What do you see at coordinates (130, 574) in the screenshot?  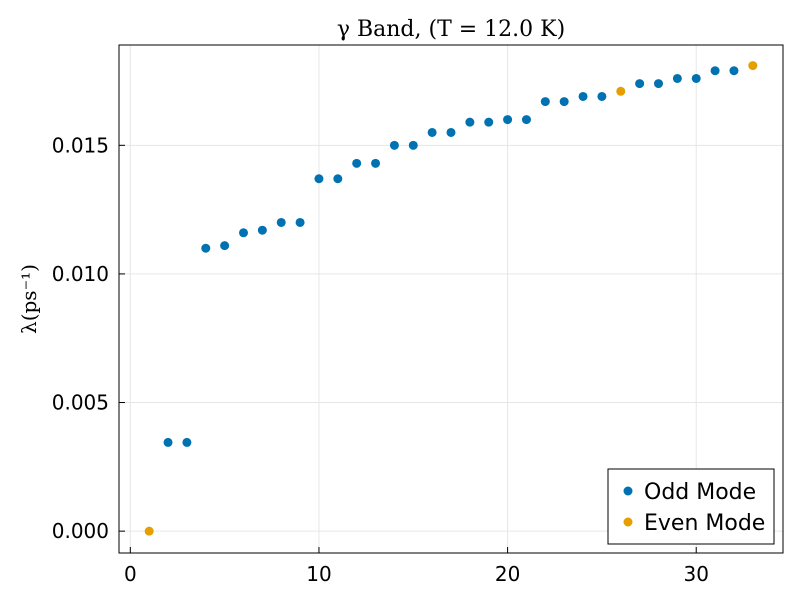 I see `x-tick-label: 0` at bounding box center [130, 574].